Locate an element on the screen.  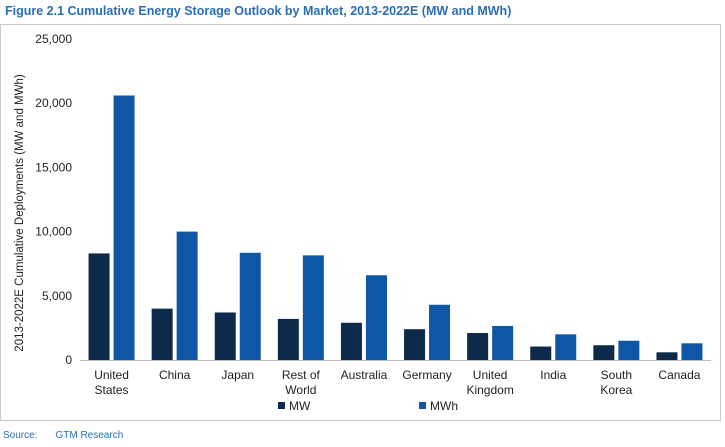
source-label: Source: is located at coordinates (20, 435).